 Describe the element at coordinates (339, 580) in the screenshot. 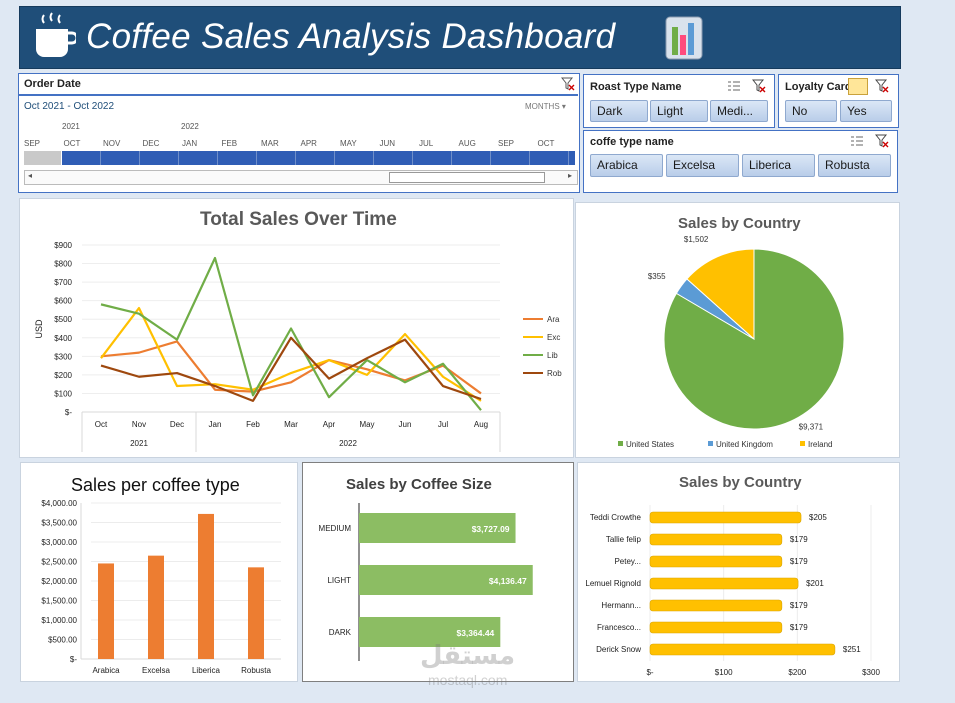

I see `y-tick-label: LIGHT` at that location.